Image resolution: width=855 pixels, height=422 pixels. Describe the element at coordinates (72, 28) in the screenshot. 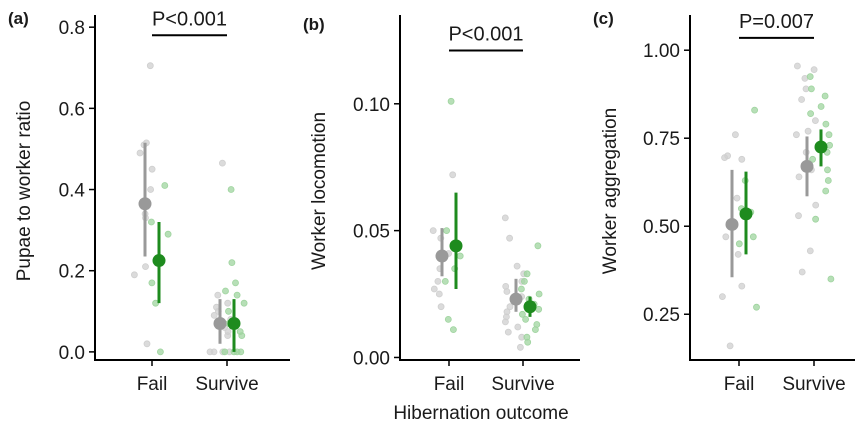

I see `y-tick-label: 0.8` at that location.